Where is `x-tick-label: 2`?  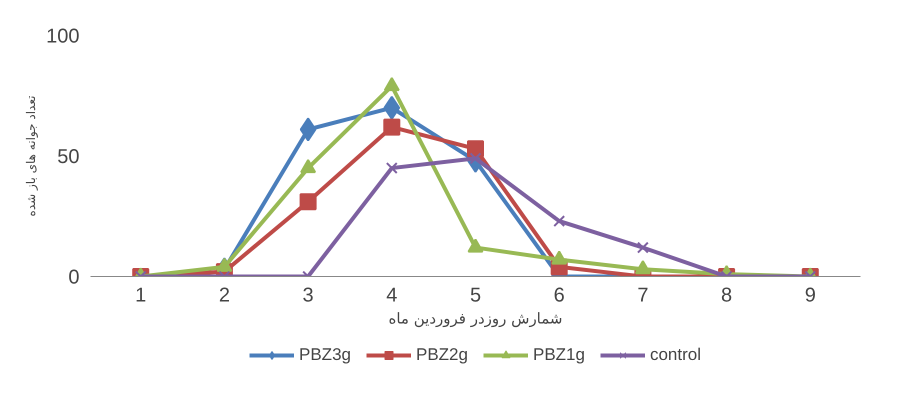
x-tick-label: 2 is located at coordinates (224, 295).